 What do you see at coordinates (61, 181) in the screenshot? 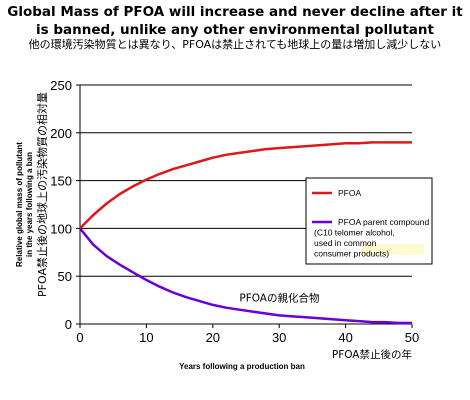
I see `y-tick-label-150: 150` at bounding box center [61, 181].